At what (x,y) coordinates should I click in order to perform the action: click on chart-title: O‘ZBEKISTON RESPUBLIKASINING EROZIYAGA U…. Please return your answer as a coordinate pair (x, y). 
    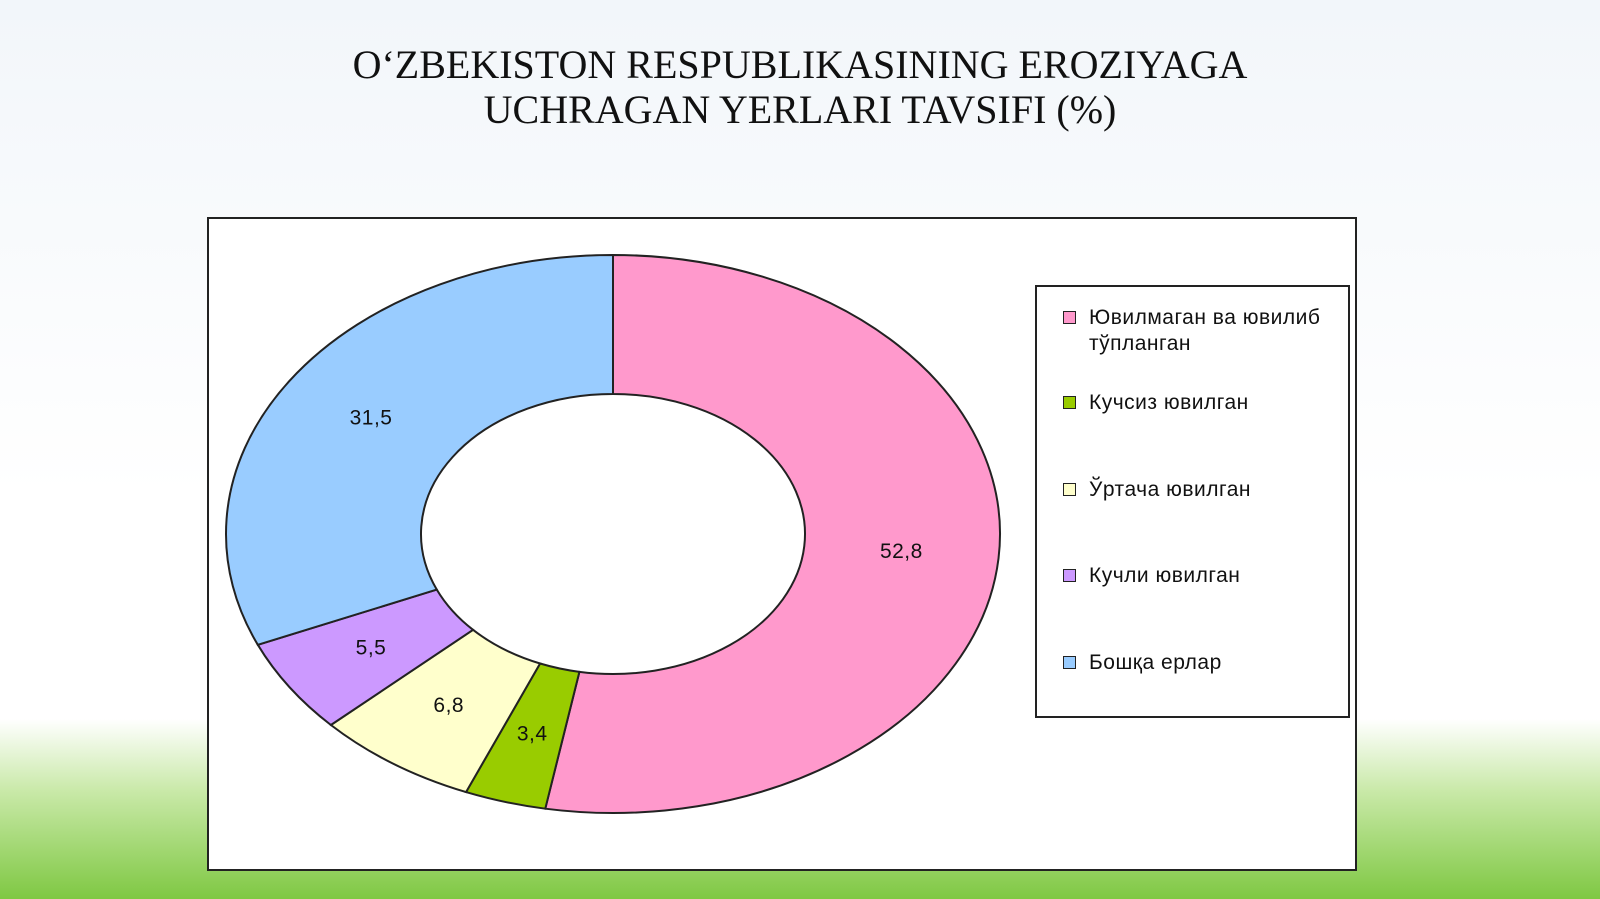
    Looking at the image, I should click on (800, 87).